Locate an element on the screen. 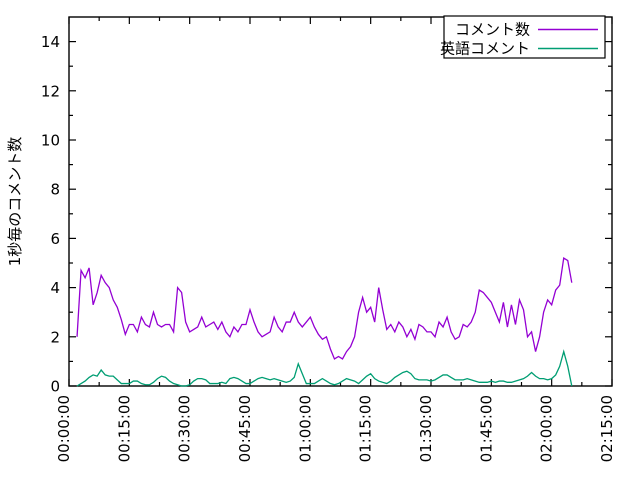 The height and width of the screenshot is (480, 640). legend-box is located at coordinates (524, 37).